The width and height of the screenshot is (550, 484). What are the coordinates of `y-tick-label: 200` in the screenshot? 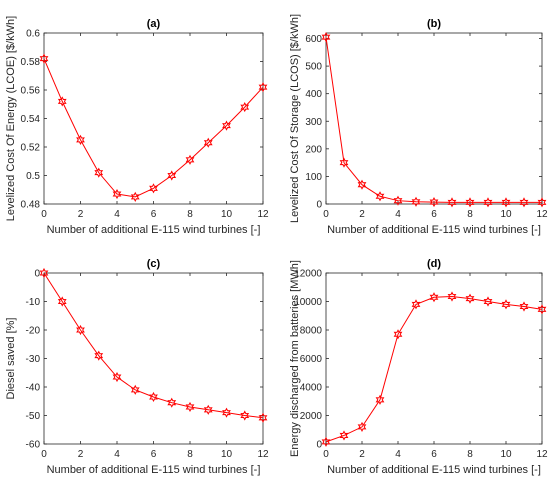 It's located at (313, 149).